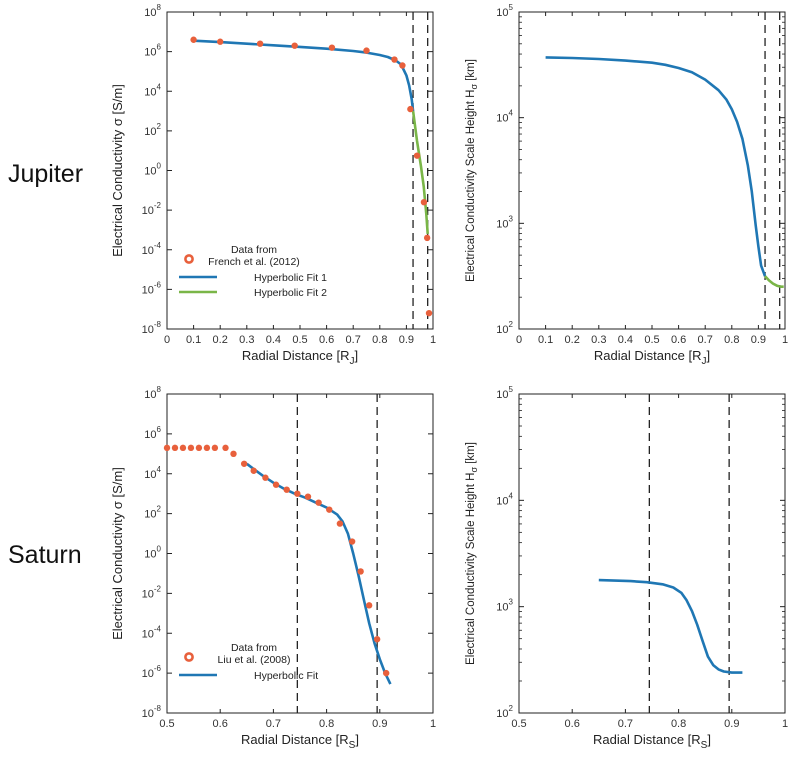 This screenshot has width=789, height=759. What do you see at coordinates (45, 555) in the screenshot?
I see `row-label-saturn: Saturn` at bounding box center [45, 555].